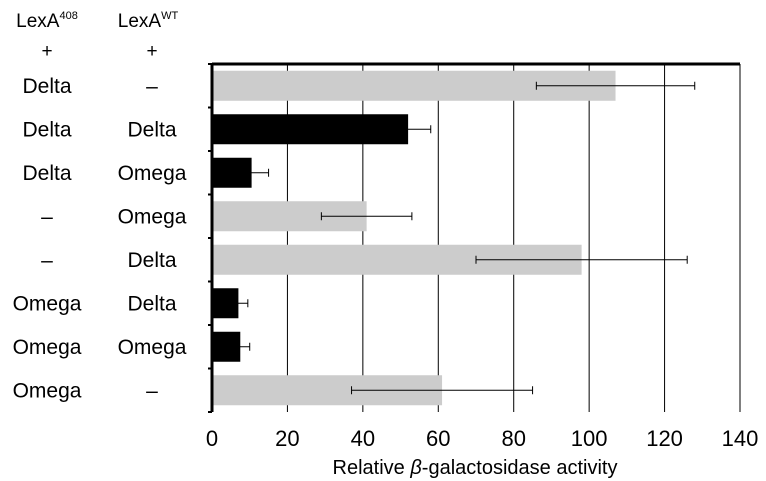 The image size is (766, 481). Describe the element at coordinates (482, 438) in the screenshot. I see `x-tick-labels-group: 0 20 40 60 80 100 120 140` at that location.